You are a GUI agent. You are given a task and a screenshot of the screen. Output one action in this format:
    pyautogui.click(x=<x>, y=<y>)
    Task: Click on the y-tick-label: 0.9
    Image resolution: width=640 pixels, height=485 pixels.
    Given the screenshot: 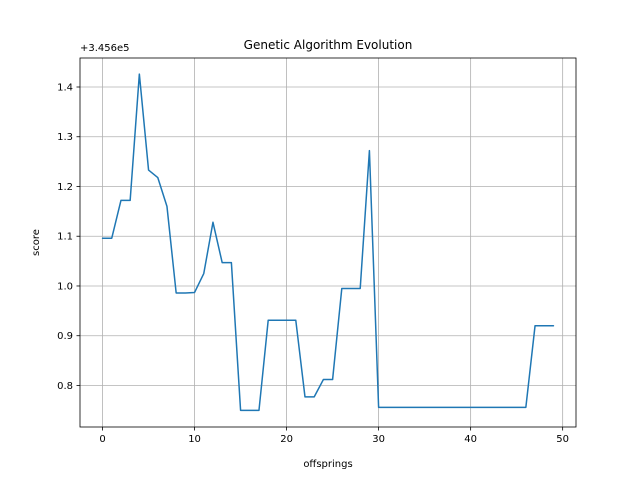 What is the action you would take?
    pyautogui.click(x=65, y=336)
    